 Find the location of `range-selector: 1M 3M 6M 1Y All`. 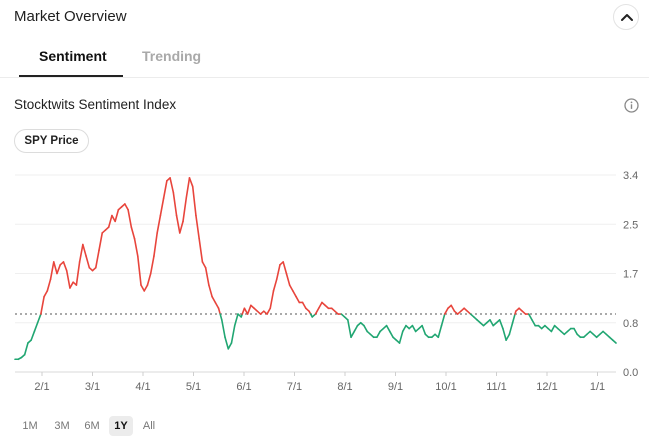

range-selector: 1M 3M 6M 1Y All is located at coordinates (324, 425).